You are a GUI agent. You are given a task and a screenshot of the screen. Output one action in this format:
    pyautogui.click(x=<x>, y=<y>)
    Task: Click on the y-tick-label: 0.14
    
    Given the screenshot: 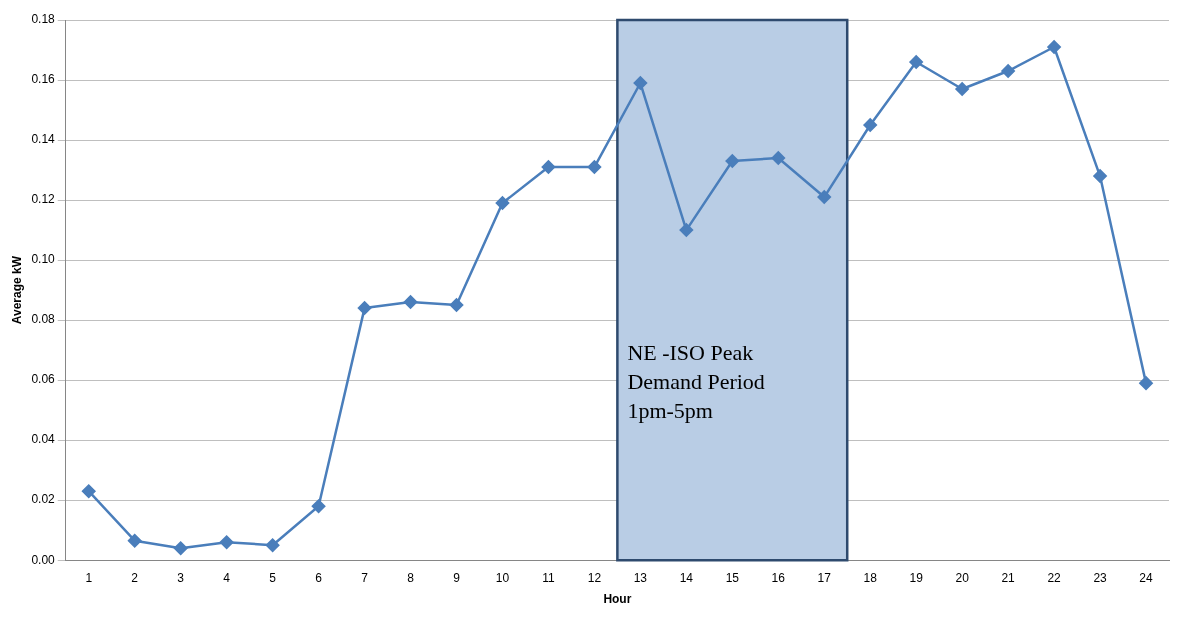 What is the action you would take?
    pyautogui.click(x=43, y=139)
    